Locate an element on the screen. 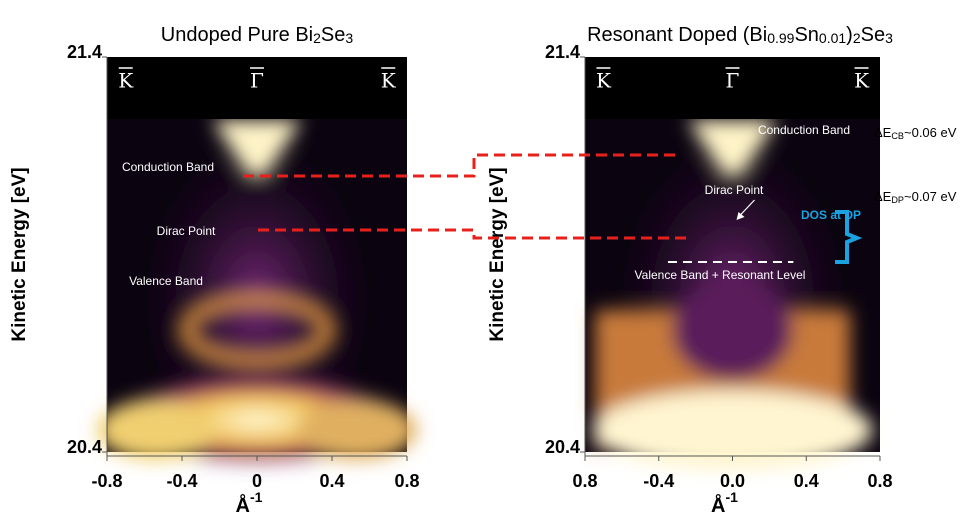  delta-e-note-part: CB is located at coordinates (897, 136).